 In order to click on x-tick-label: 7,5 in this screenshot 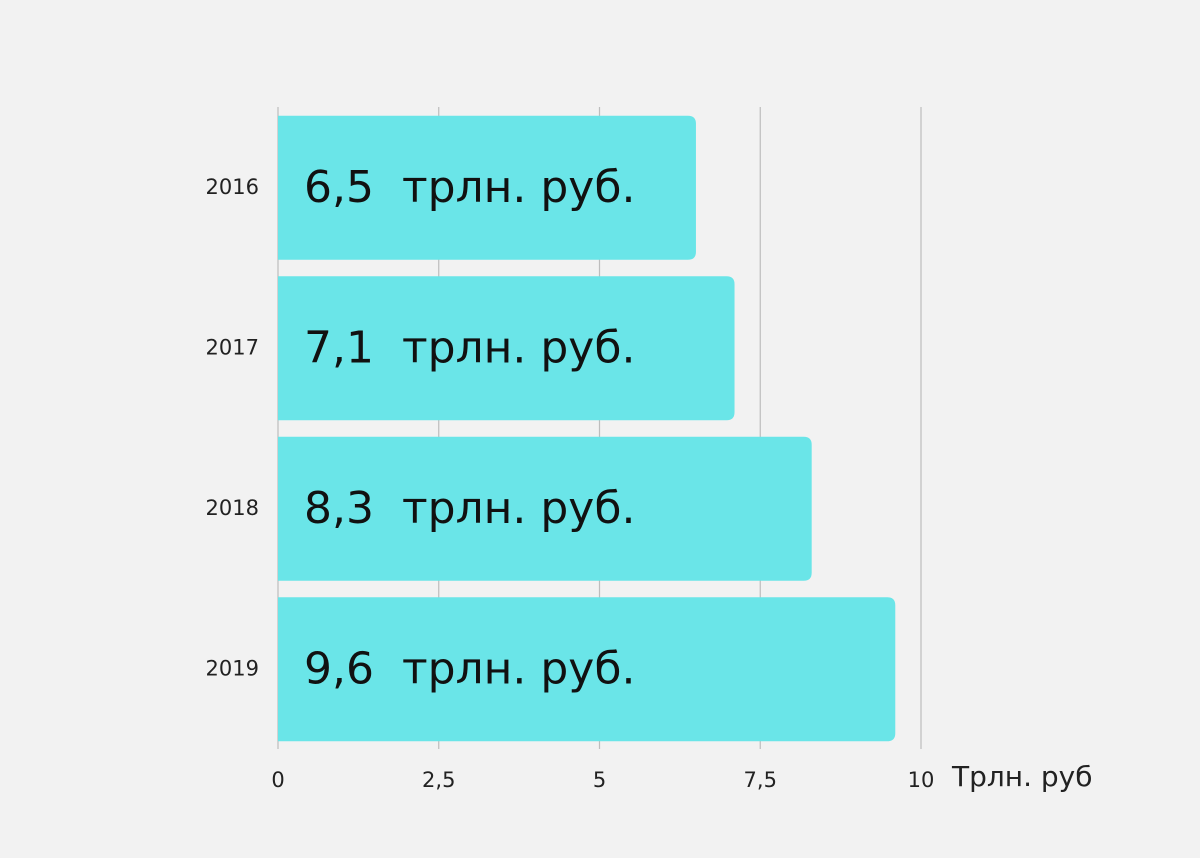, I will do `click(760, 780)`.